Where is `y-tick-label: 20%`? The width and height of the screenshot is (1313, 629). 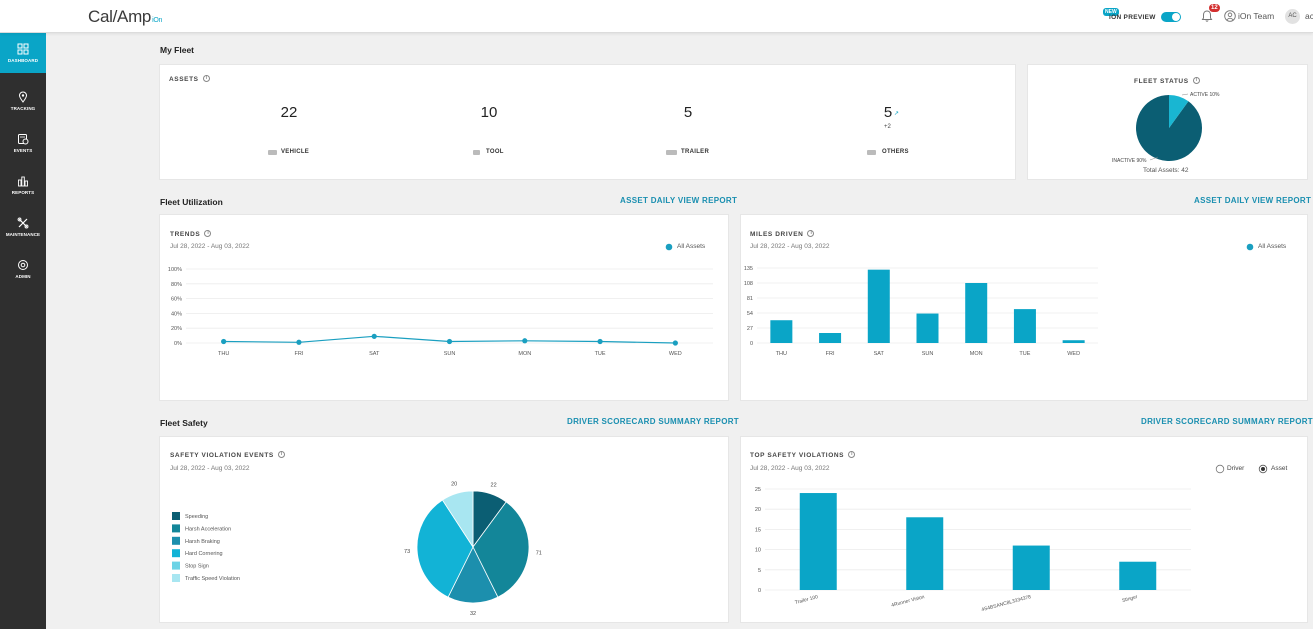
y-tick-label: 20% is located at coordinates (176, 329).